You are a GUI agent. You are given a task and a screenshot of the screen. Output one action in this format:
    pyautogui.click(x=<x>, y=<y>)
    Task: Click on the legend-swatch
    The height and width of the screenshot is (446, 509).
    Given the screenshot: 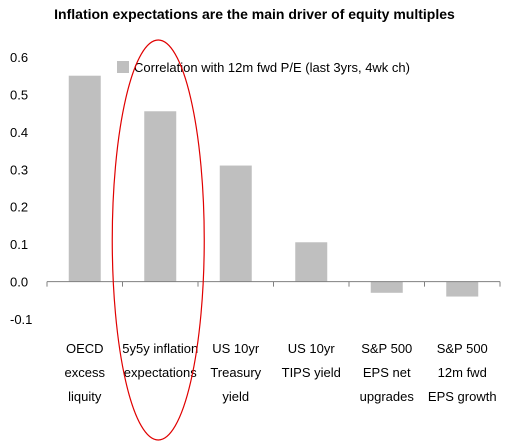 What is the action you would take?
    pyautogui.click(x=123, y=67)
    